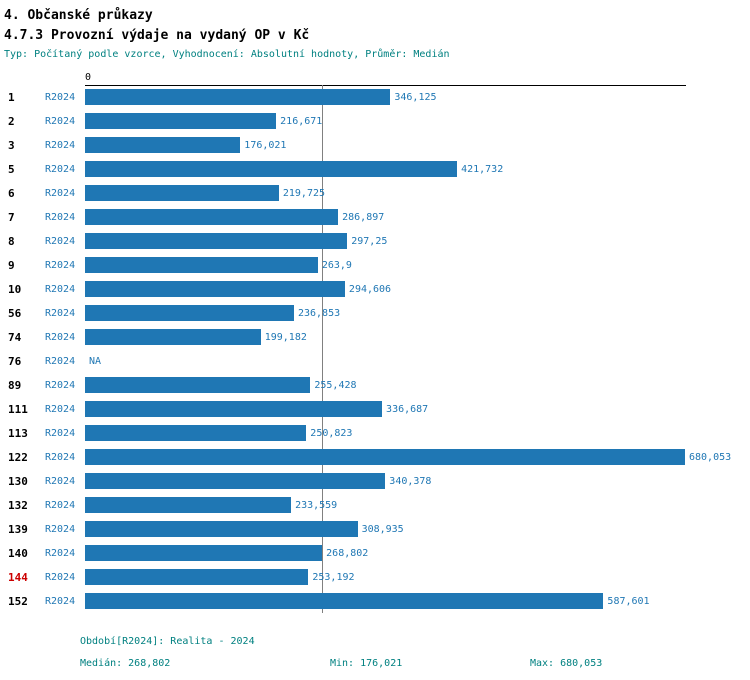 The width and height of the screenshot is (750, 680). What do you see at coordinates (407, 409) in the screenshot?
I see `value-label: 336,687` at bounding box center [407, 409].